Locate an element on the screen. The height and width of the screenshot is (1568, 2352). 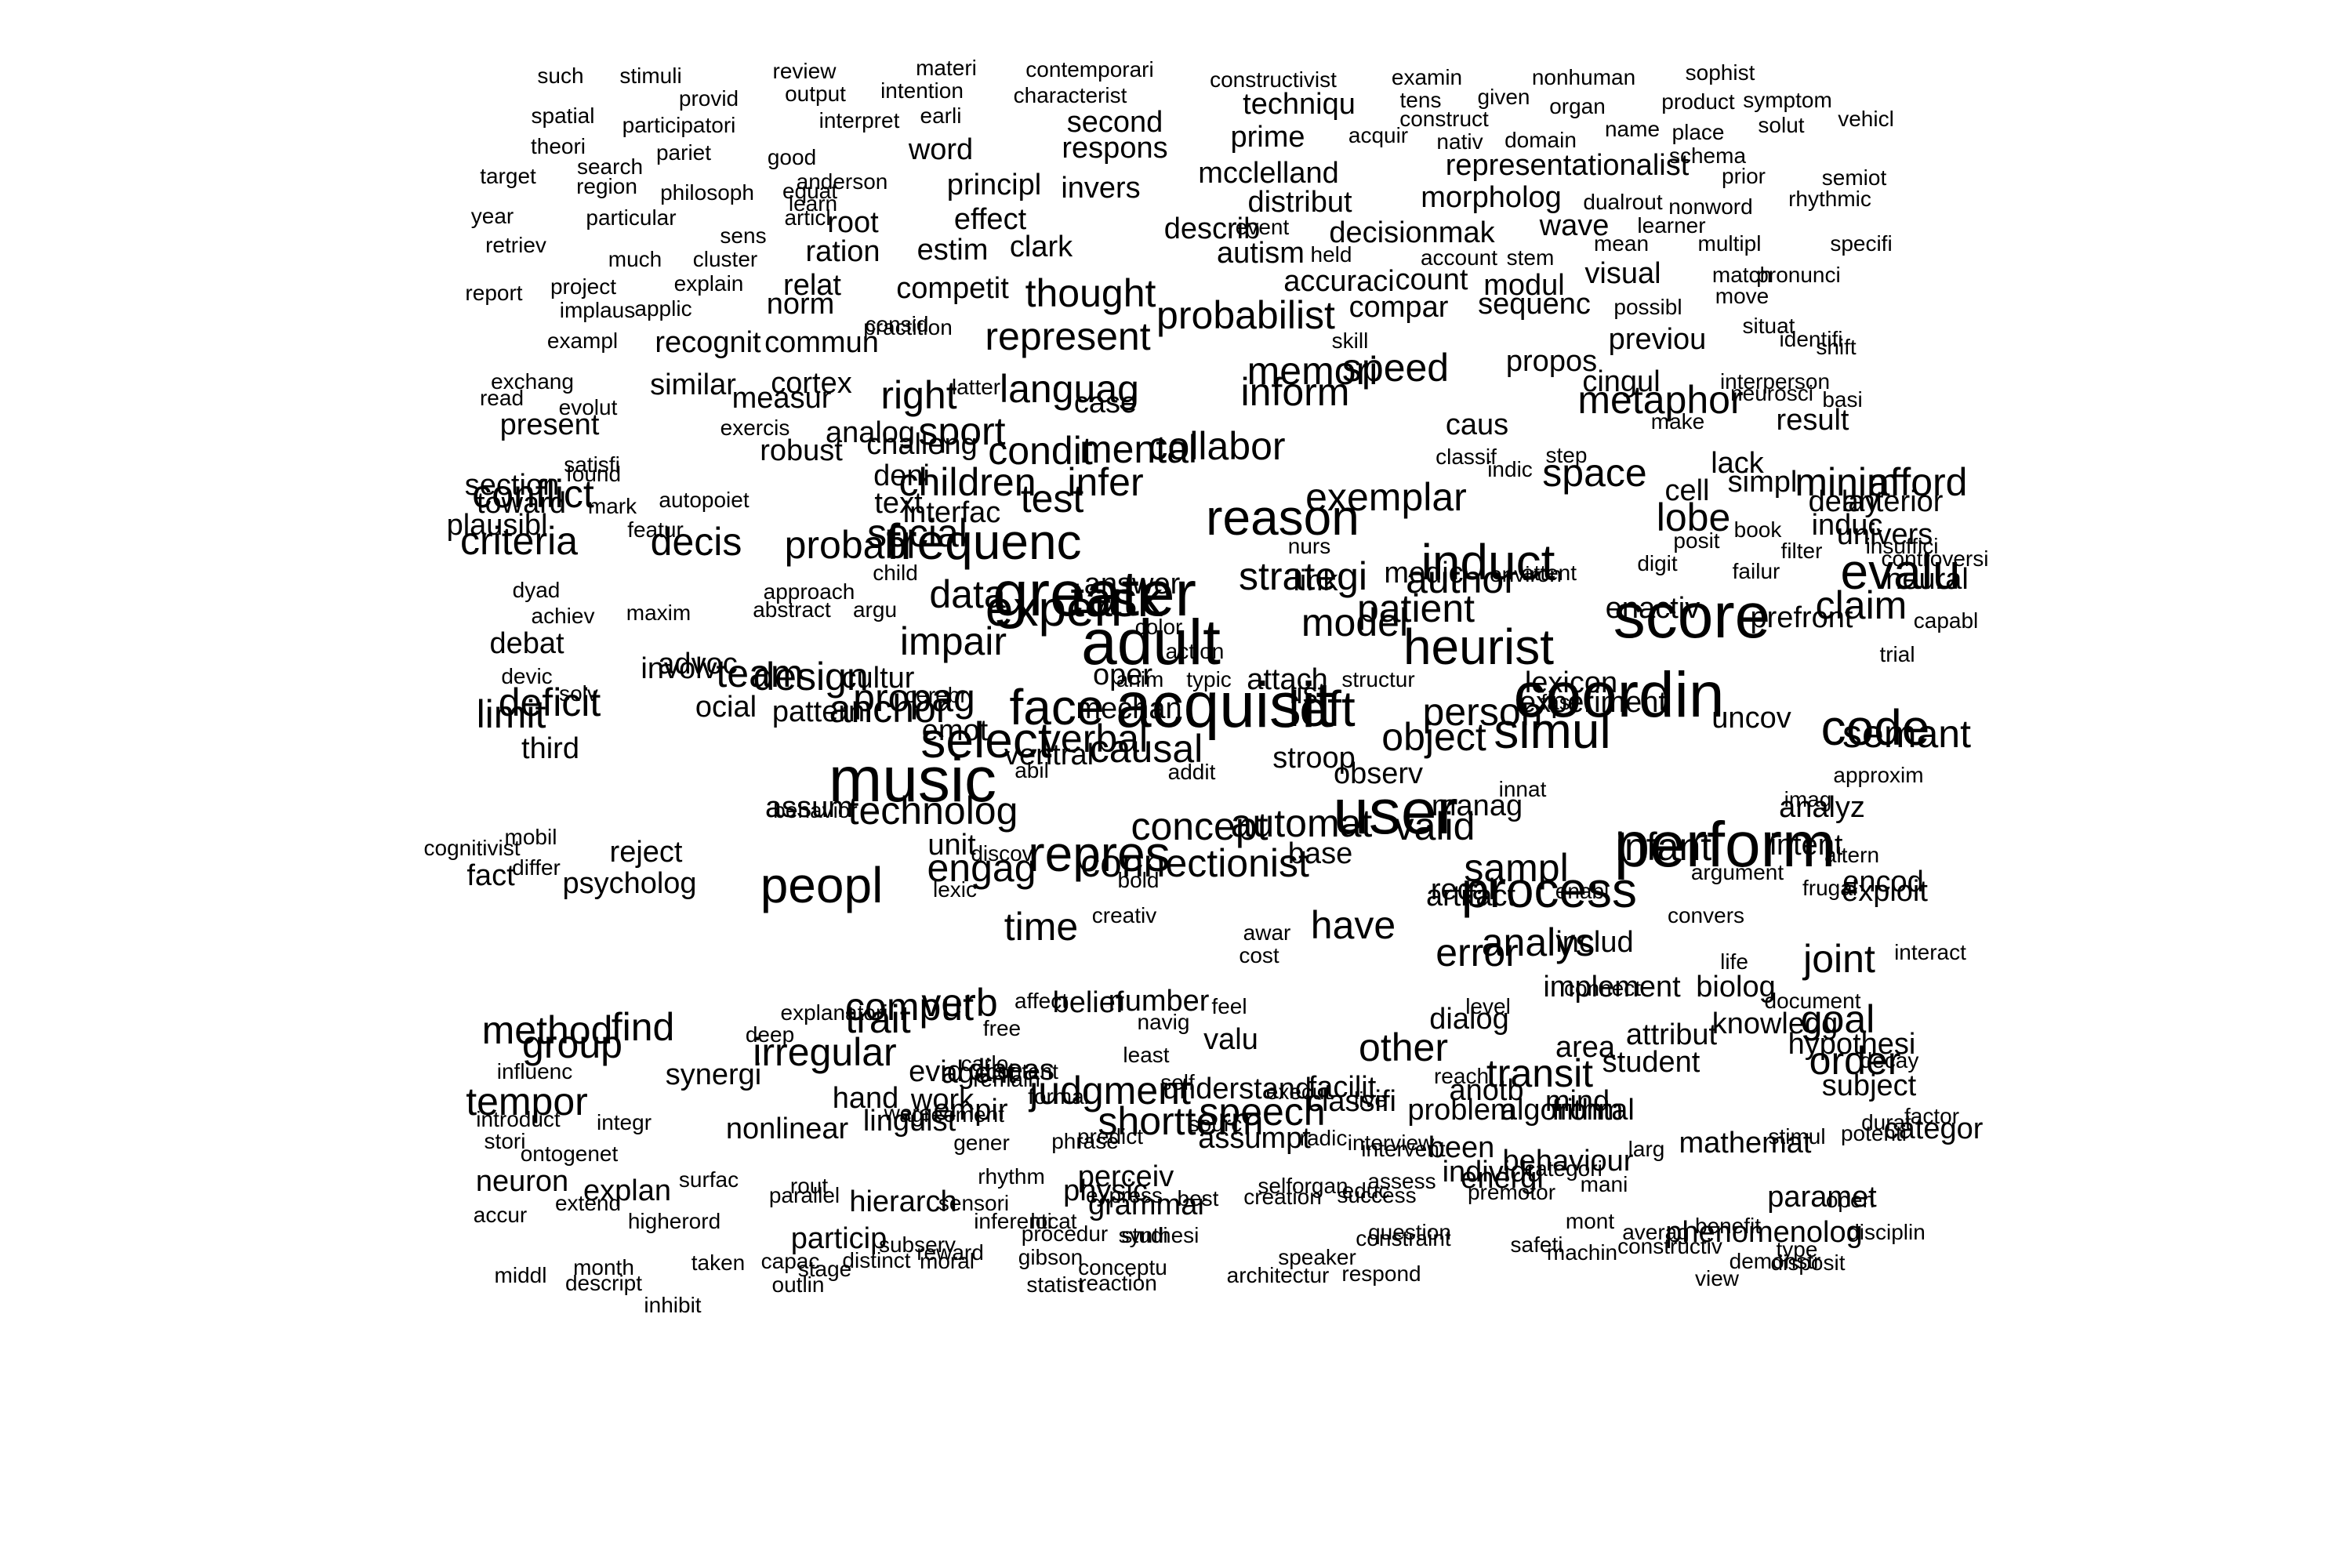
word-been: been is located at coordinates (1461, 1147).